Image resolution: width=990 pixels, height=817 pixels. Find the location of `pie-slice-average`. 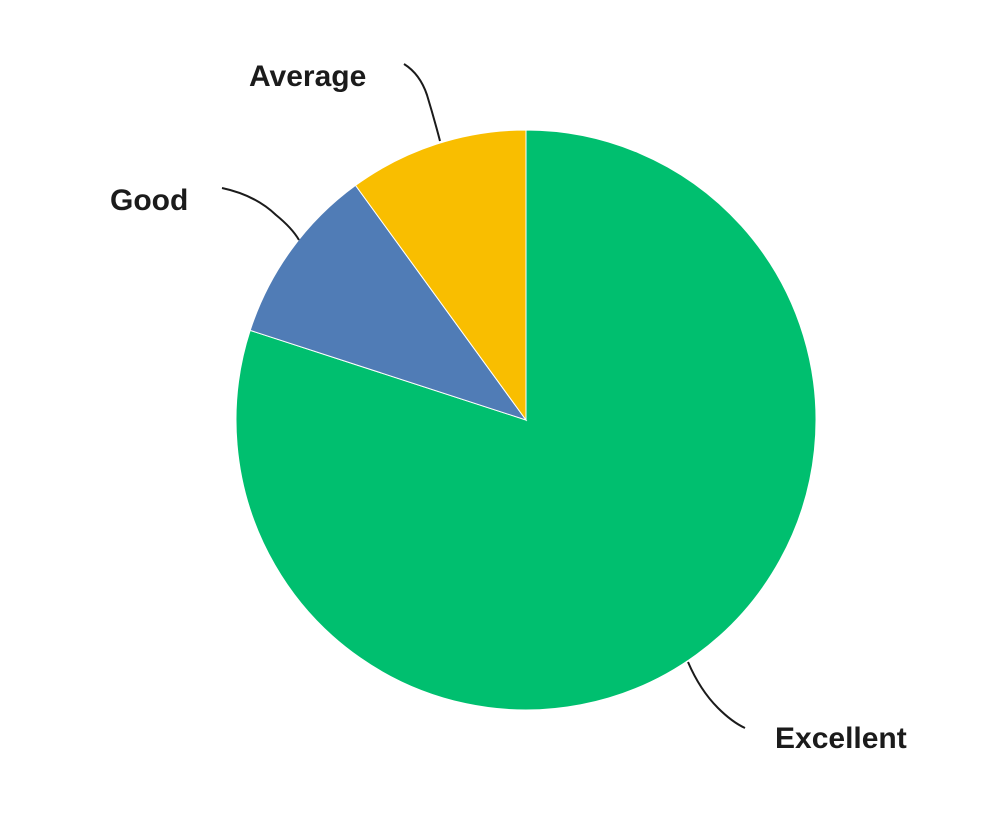

pie-slice-average is located at coordinates (440, 275).